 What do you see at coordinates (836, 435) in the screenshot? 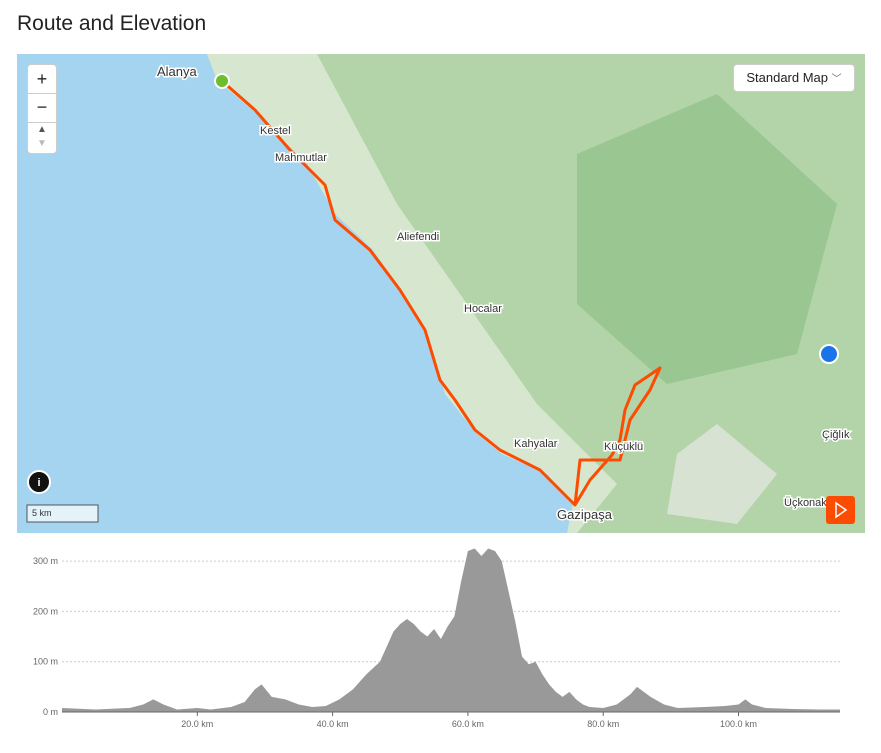
I see `map-label: Çiğlık` at bounding box center [836, 435].